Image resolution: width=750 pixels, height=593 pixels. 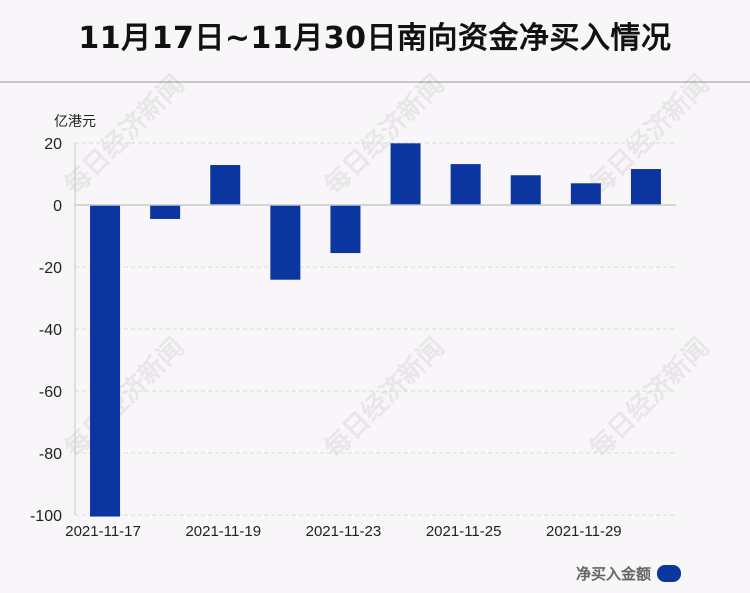 I want to click on x-tick-label: 2021-11-25, so click(x=464, y=531).